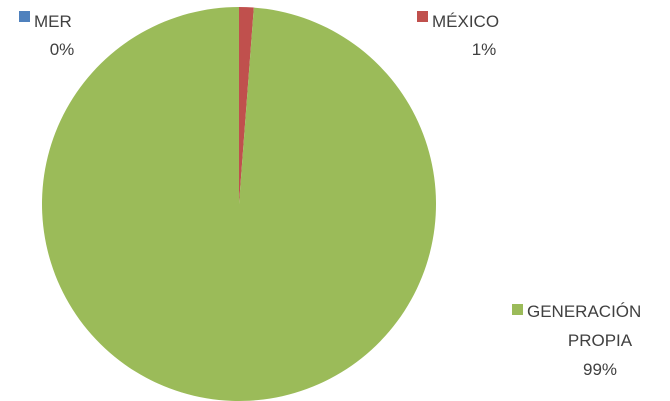  I want to click on data-label-name-generacion-propia: PROPIA, so click(600, 340).